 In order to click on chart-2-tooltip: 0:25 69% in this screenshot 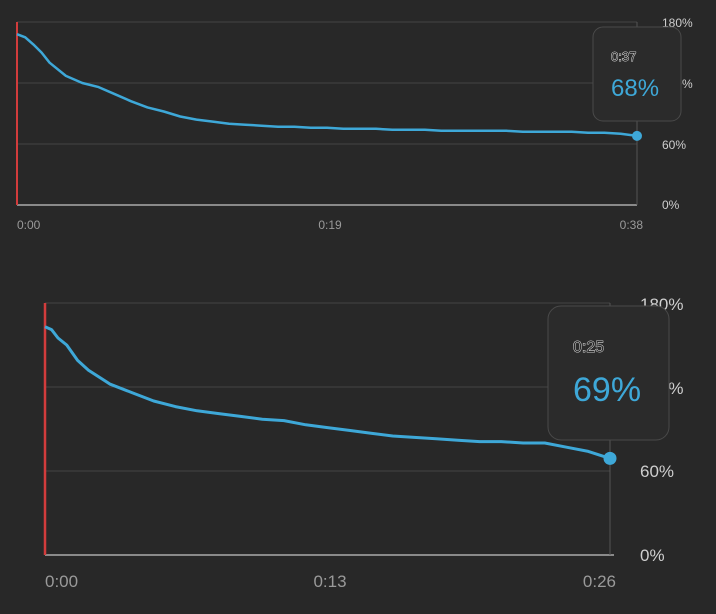, I will do `click(608, 373)`.